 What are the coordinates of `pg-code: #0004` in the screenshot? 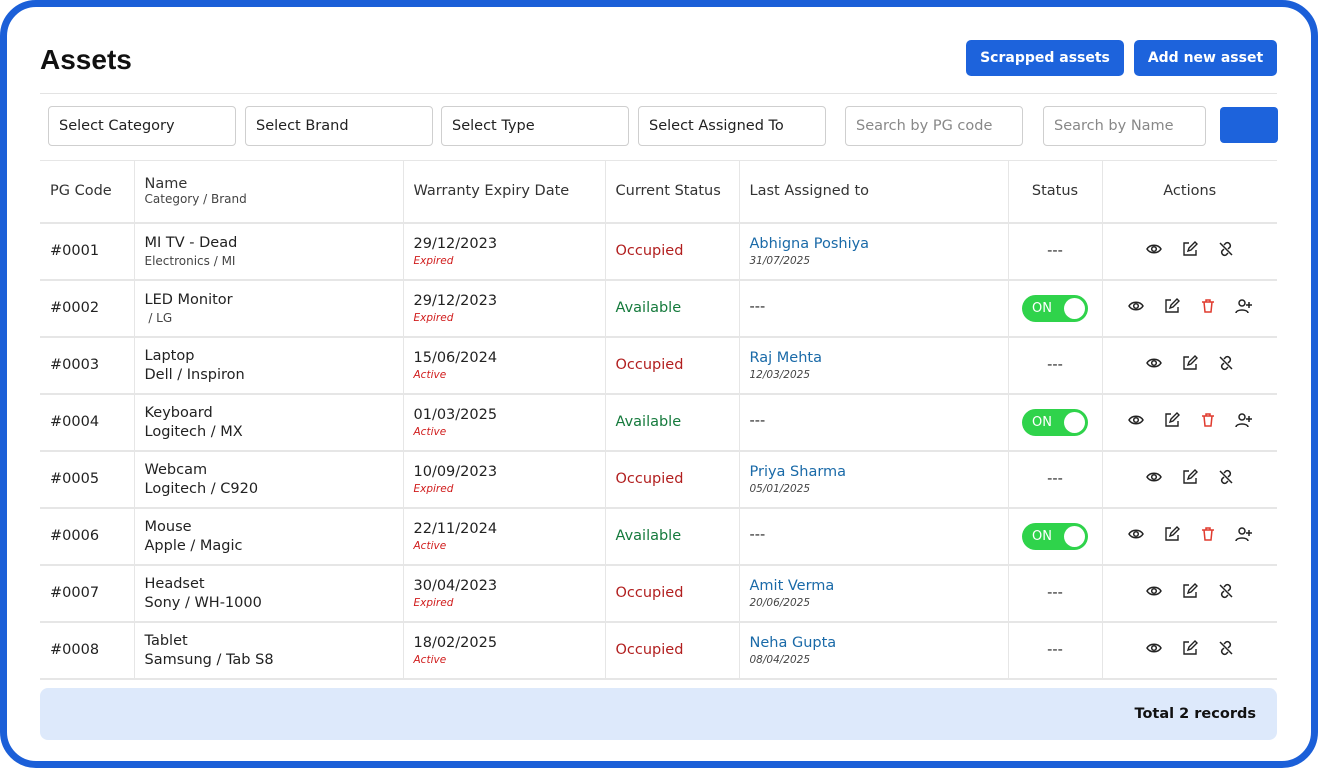 It's located at (87, 422).